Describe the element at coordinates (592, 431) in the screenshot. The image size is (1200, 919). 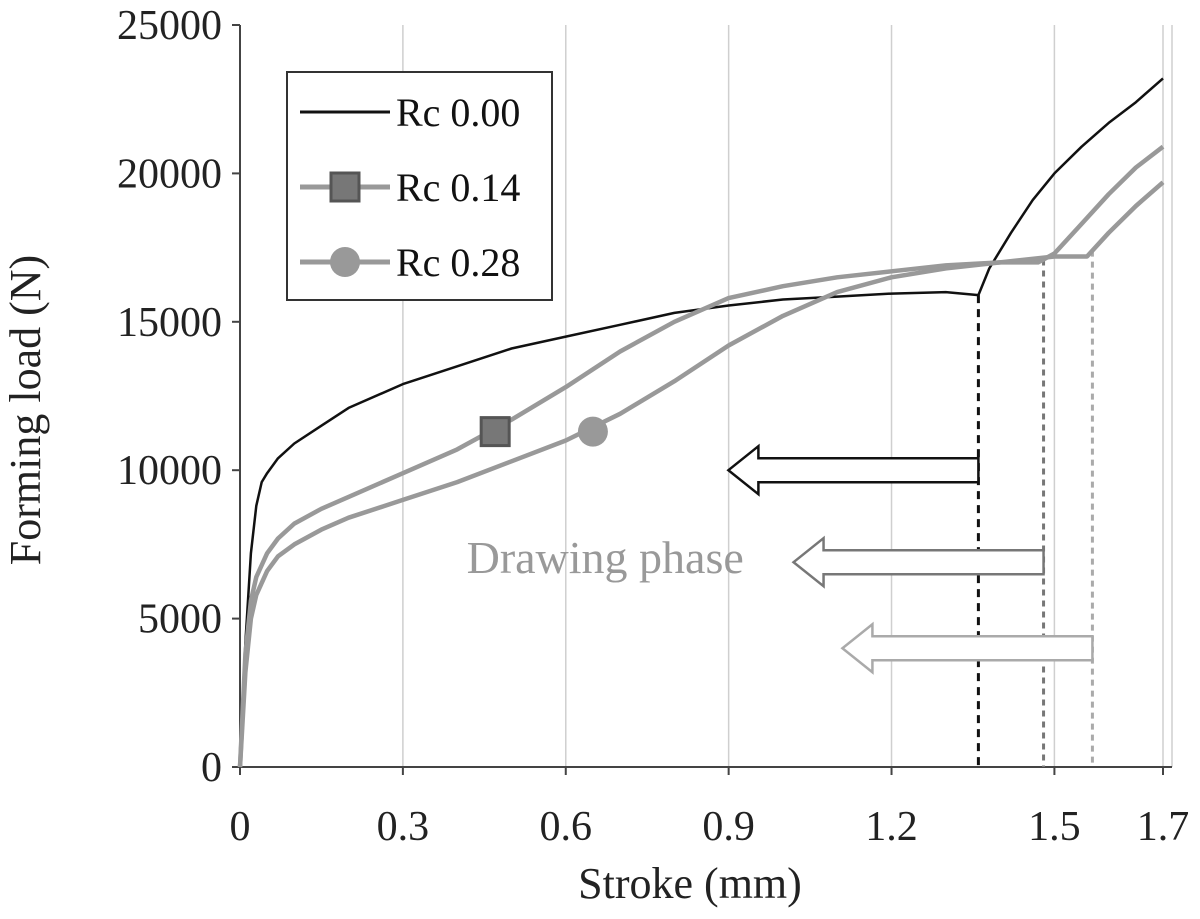
I see `circle-marker` at that location.